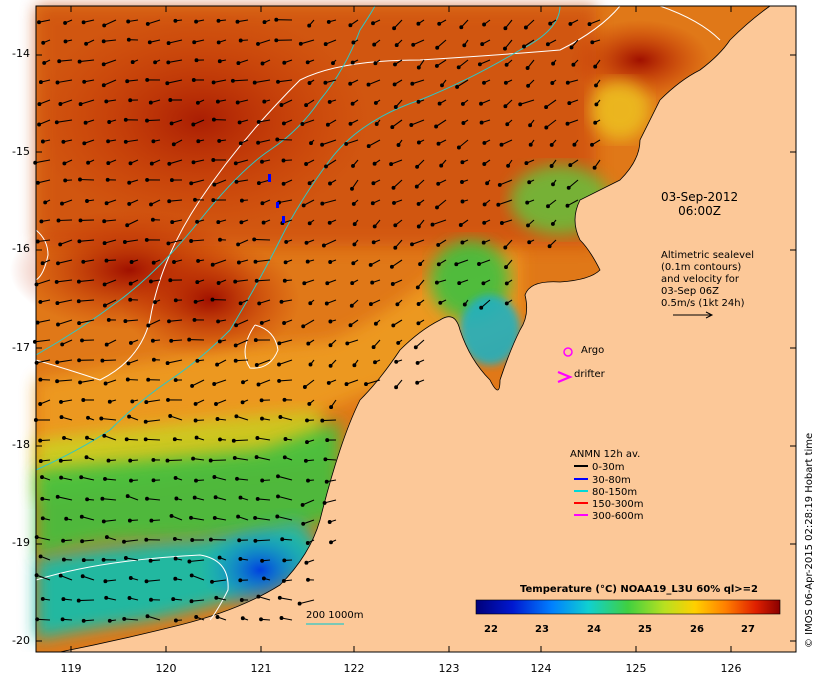 Image resolution: width=820 pixels, height=680 pixels. Describe the element at coordinates (71, 668) in the screenshot. I see `xtick-label: 119` at that location.